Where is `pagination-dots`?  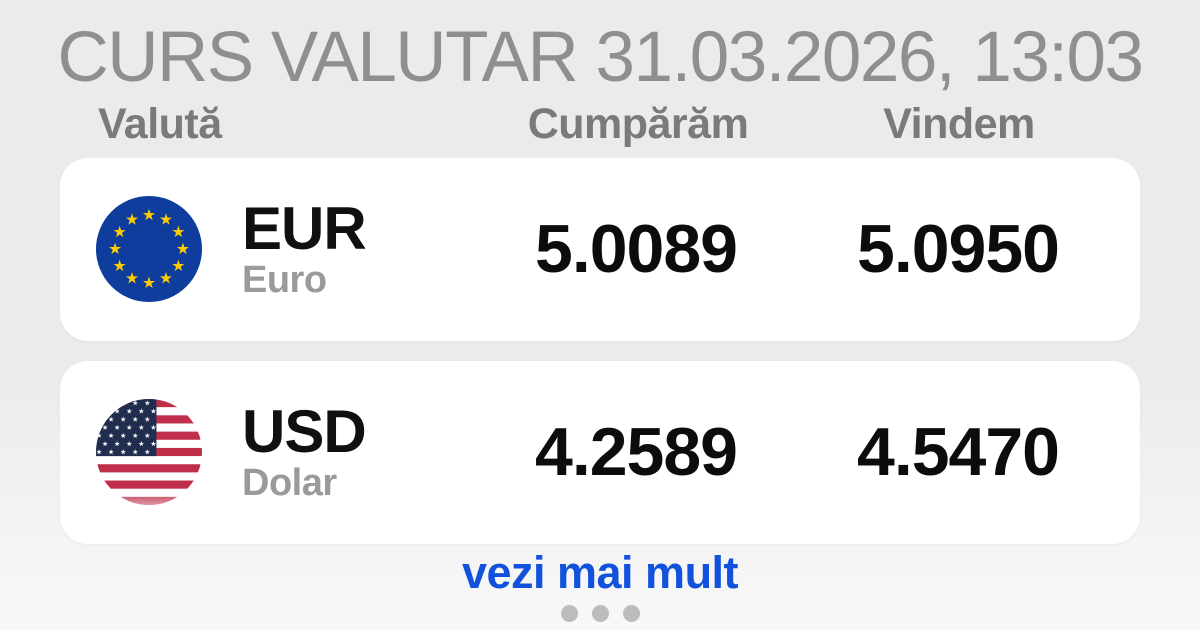
pagination-dots is located at coordinates (600, 613).